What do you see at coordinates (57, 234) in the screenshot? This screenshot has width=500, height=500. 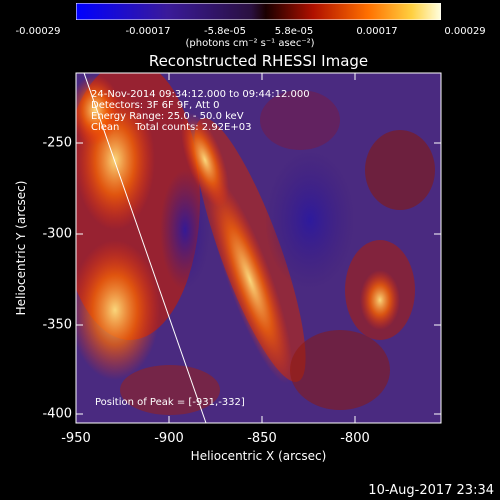 I see `y-tick-label: -300` at bounding box center [57, 234].